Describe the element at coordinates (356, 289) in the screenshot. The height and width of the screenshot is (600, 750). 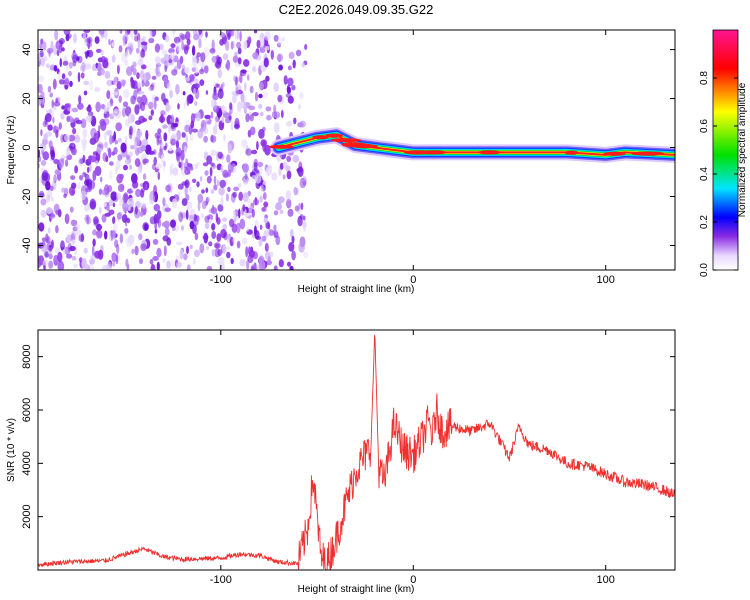
I see `top-x-axis-label: Height of straight line (km)` at that location.